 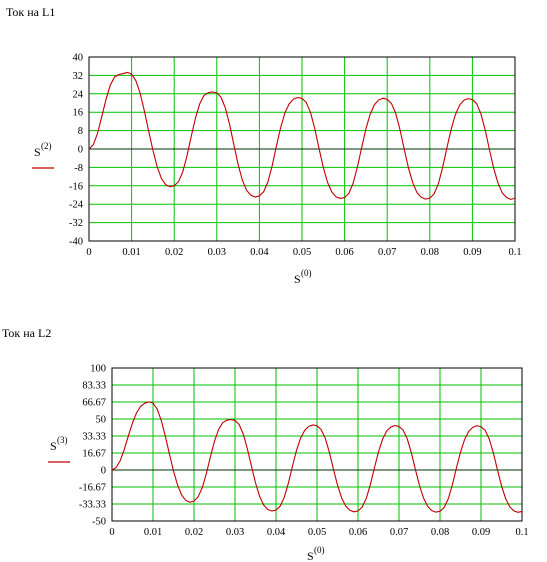 I want to click on y-tick-label: -40, so click(x=76, y=242).